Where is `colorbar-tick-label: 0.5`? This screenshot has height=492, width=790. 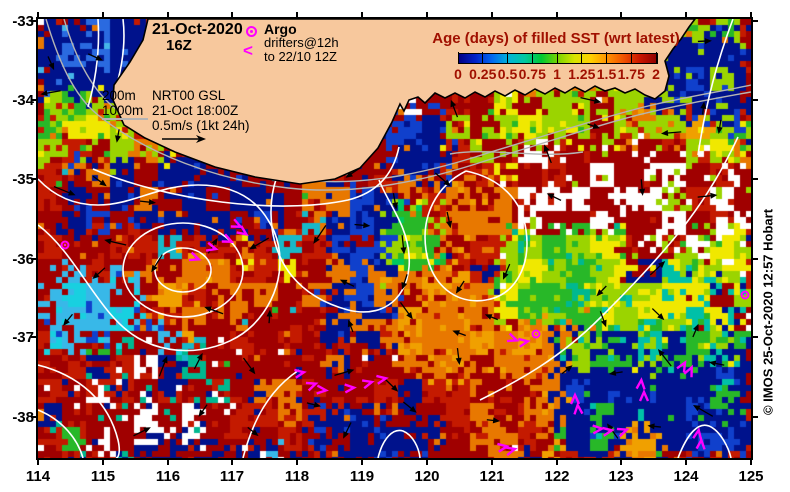 colorbar-tick-label: 0.5 is located at coordinates (507, 74).